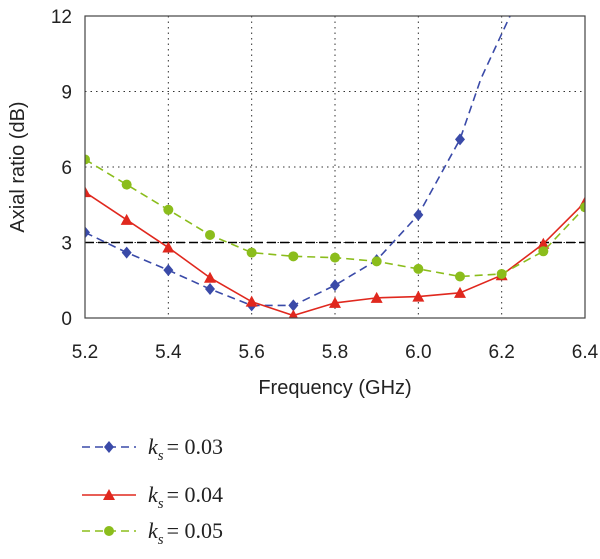 The height and width of the screenshot is (559, 600). I want to click on y-axis-label: Axial ratio (dB), so click(18, 166).